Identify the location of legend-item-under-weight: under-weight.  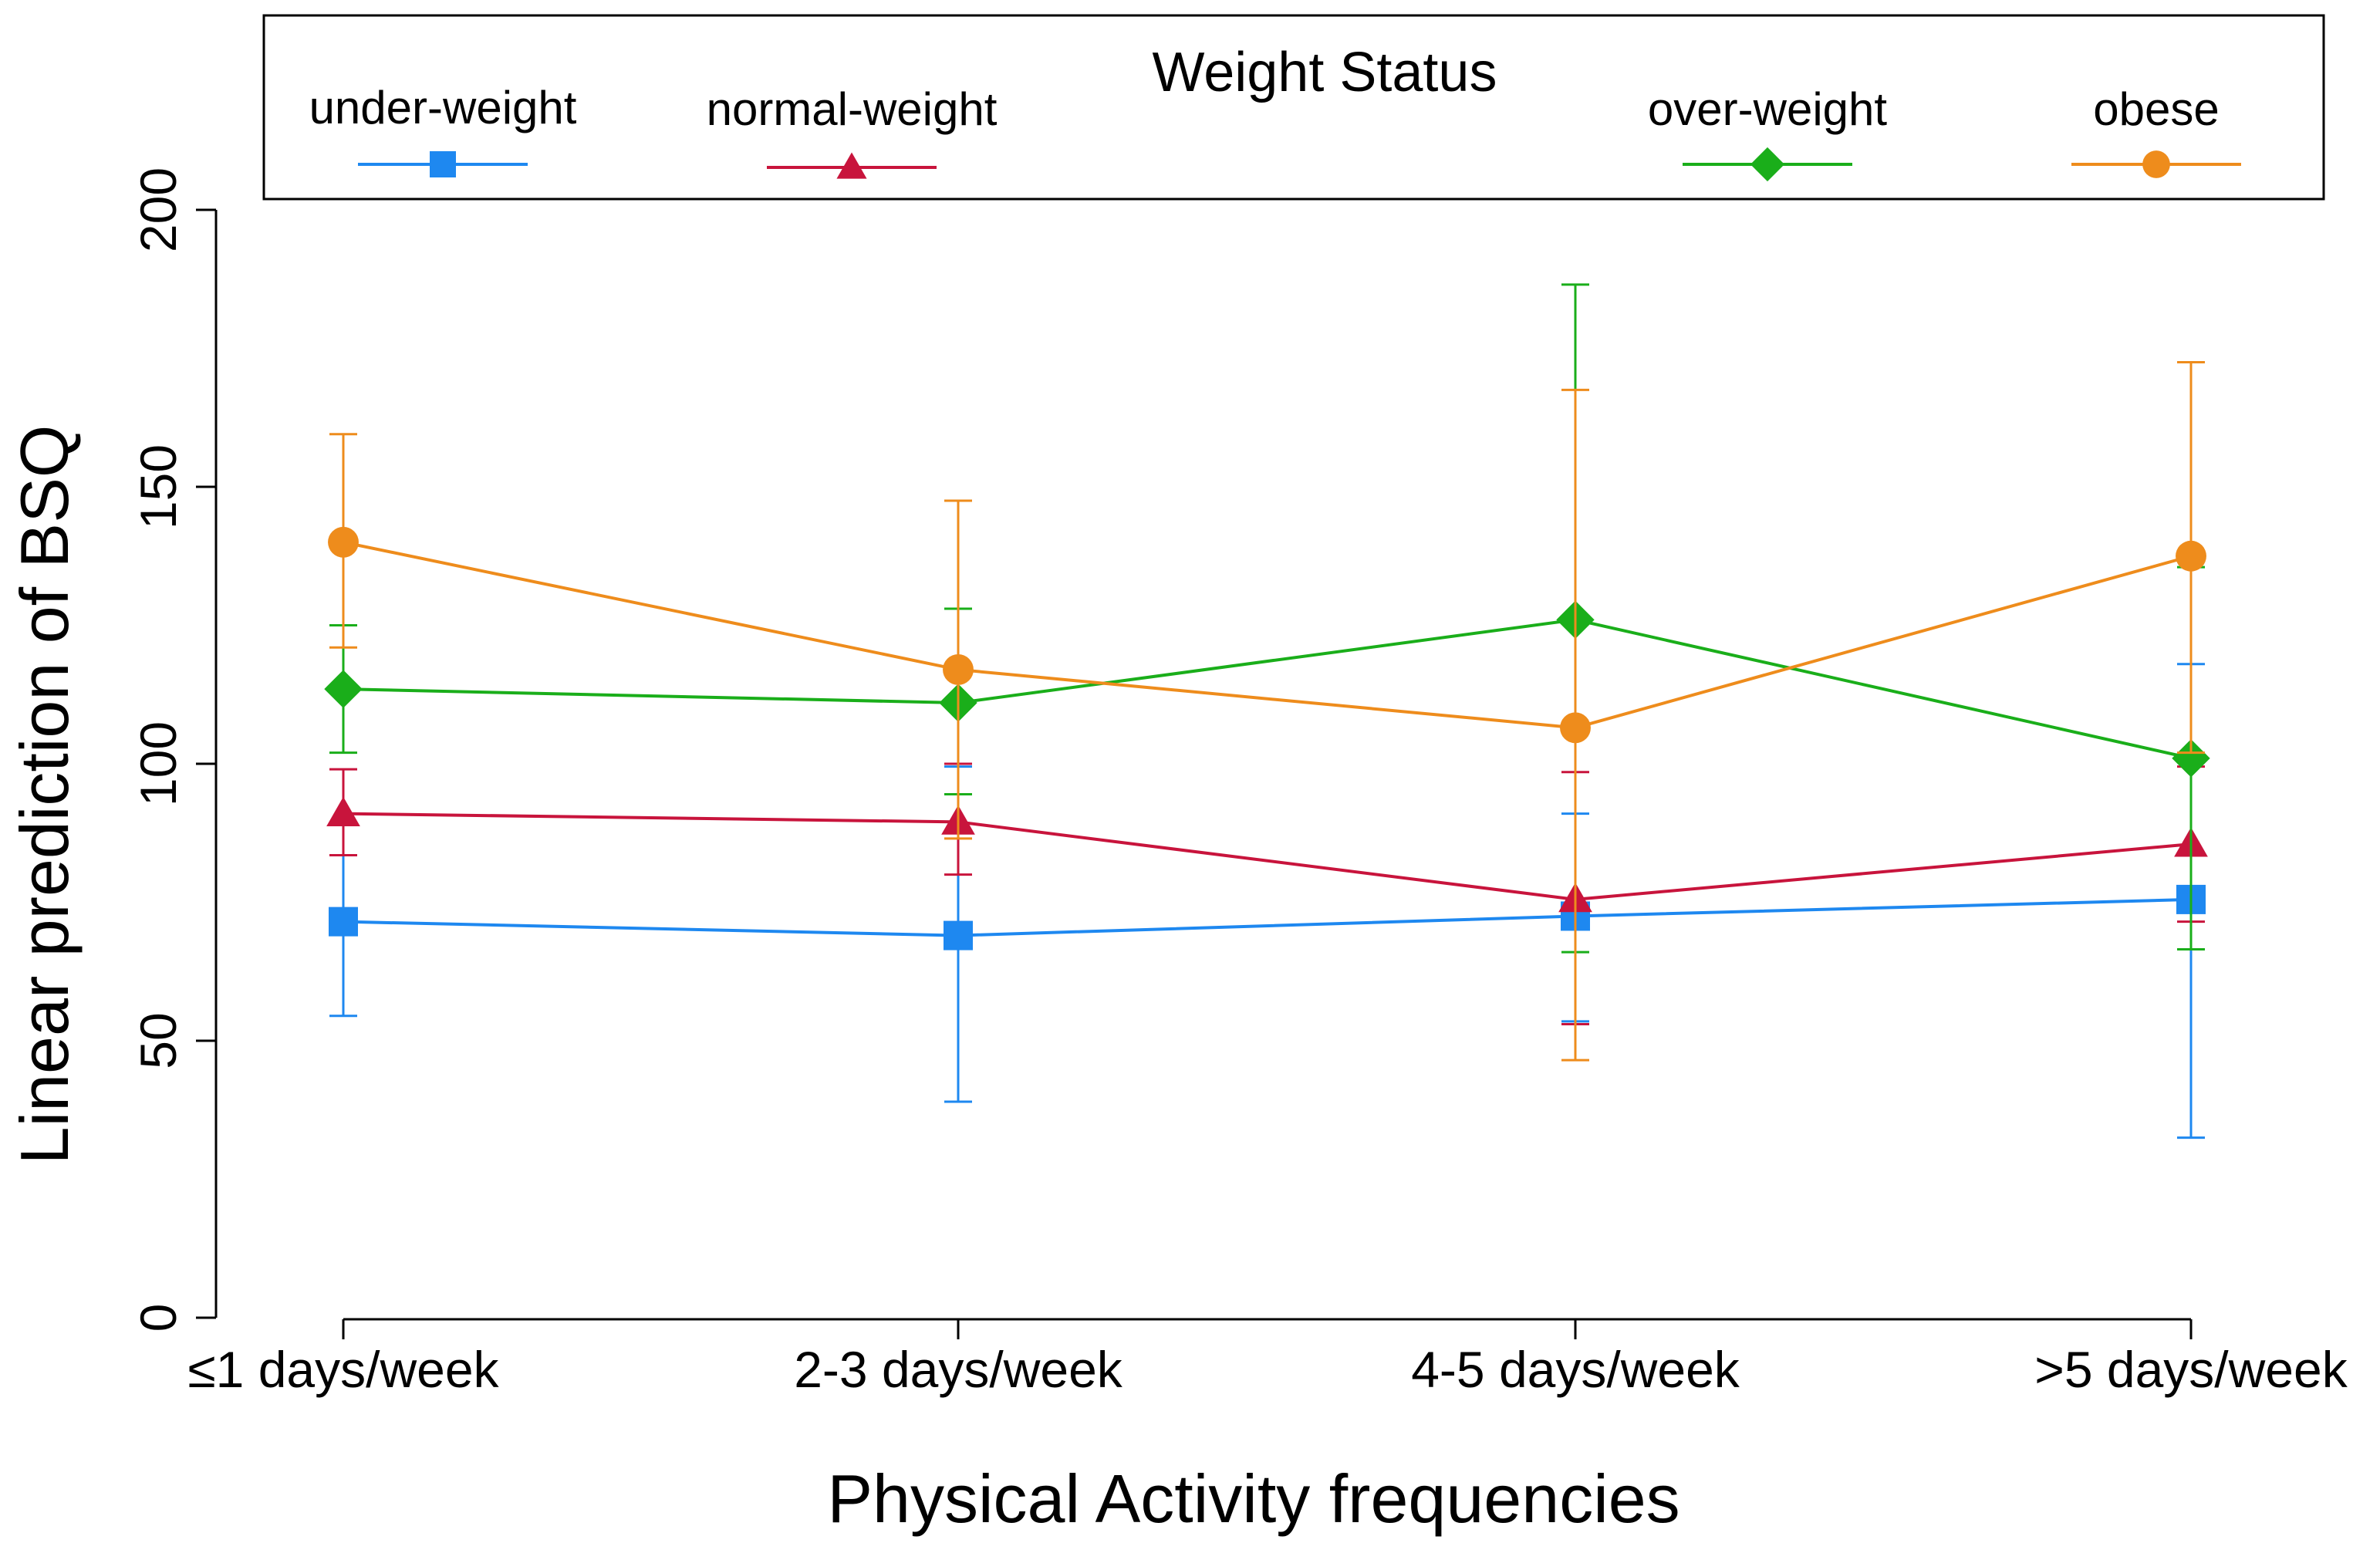
(443, 129).